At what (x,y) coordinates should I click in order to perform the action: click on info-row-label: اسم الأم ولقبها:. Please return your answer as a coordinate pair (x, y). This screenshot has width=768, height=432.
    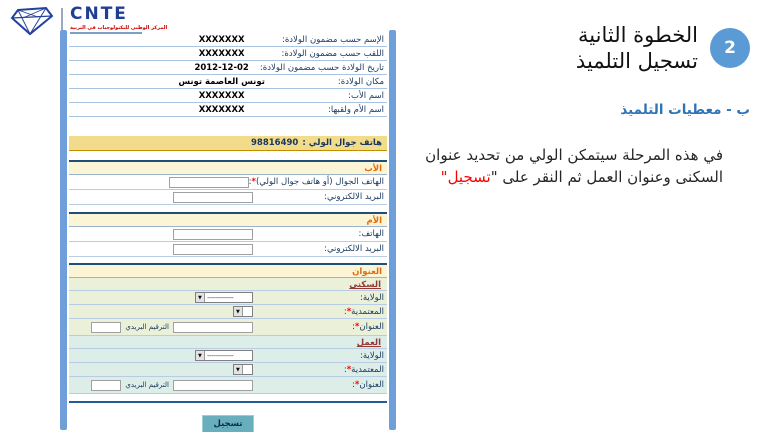
    Looking at the image, I should click on (356, 109).